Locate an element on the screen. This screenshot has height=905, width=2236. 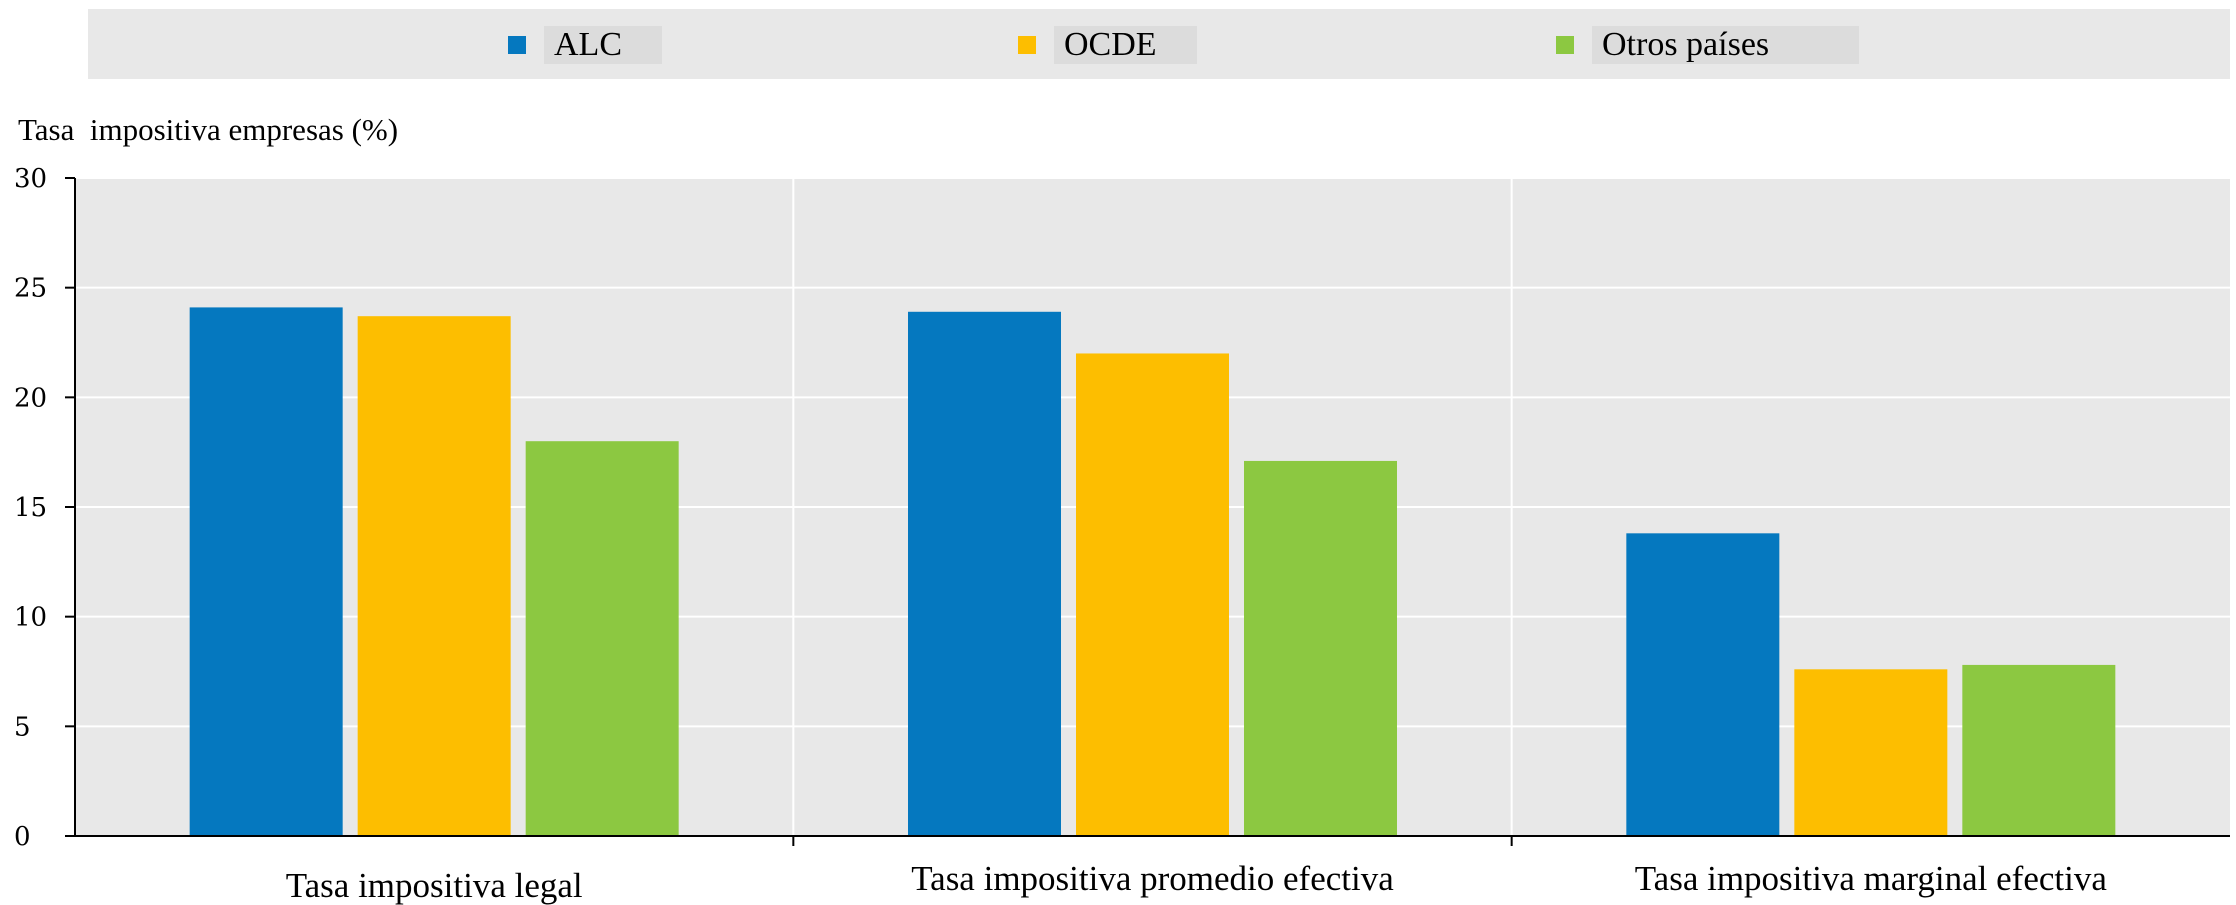
y-tick-label-25: 25 is located at coordinates (30, 289).